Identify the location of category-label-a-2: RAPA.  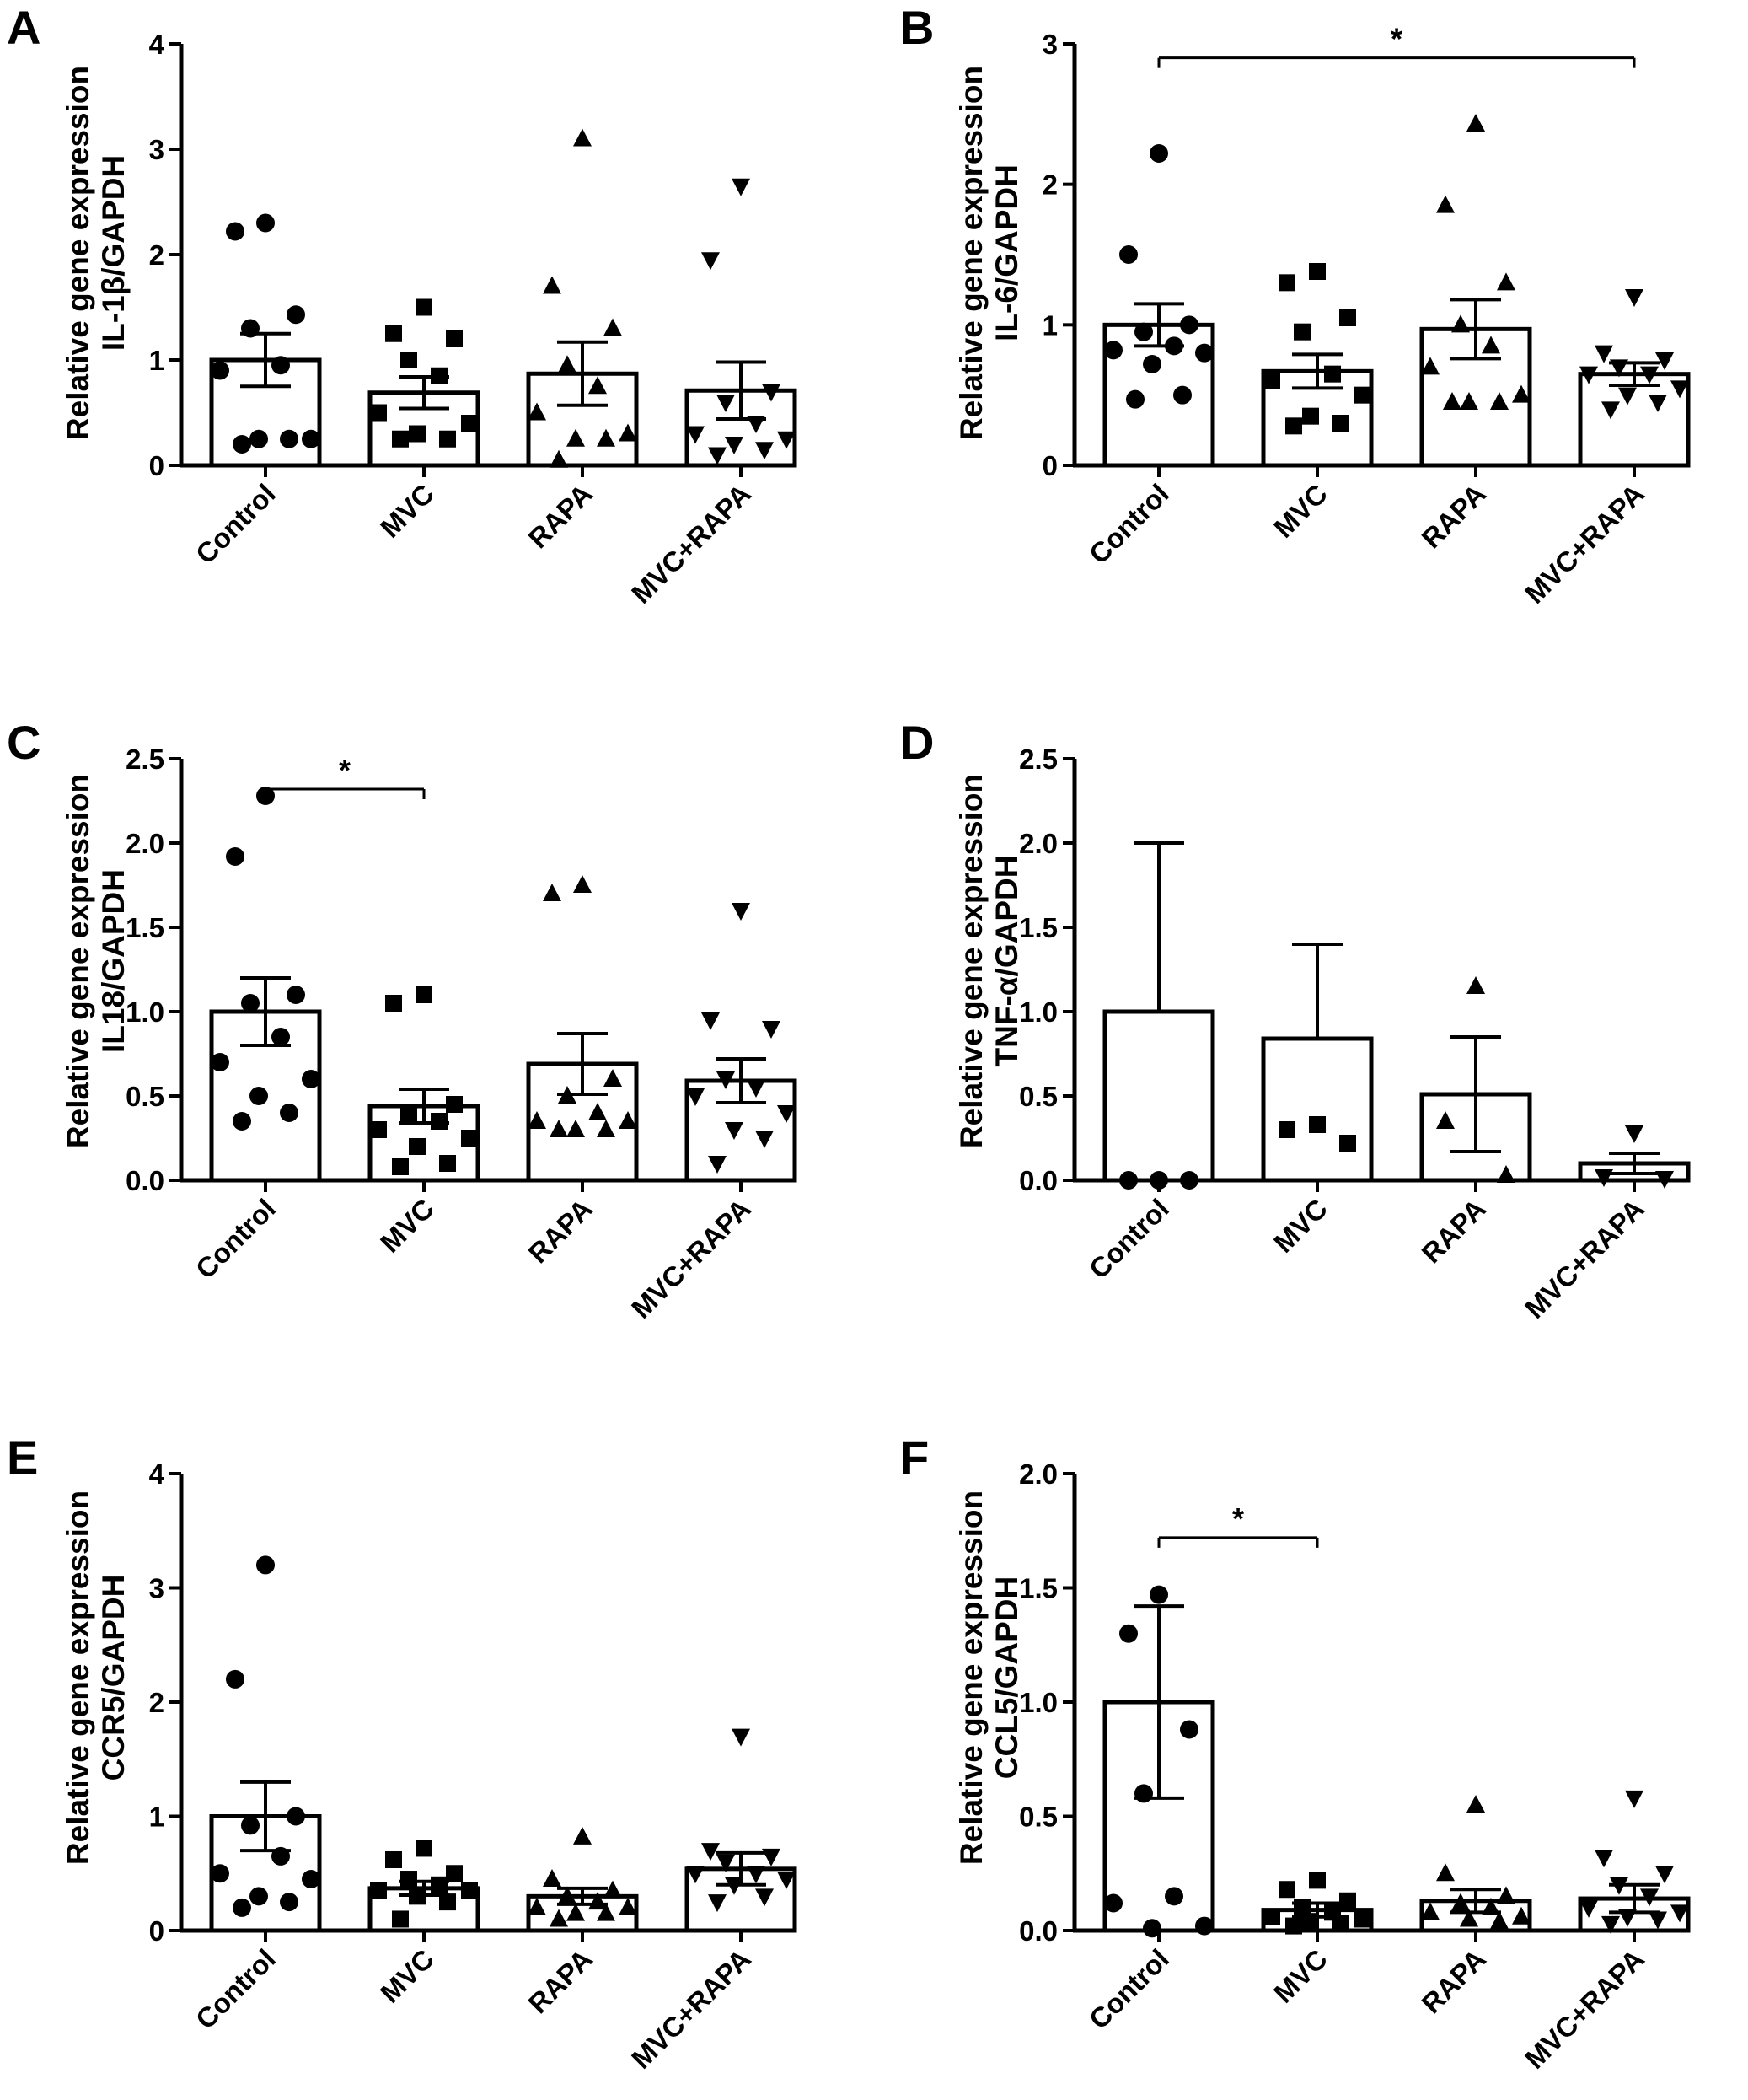
(560, 516).